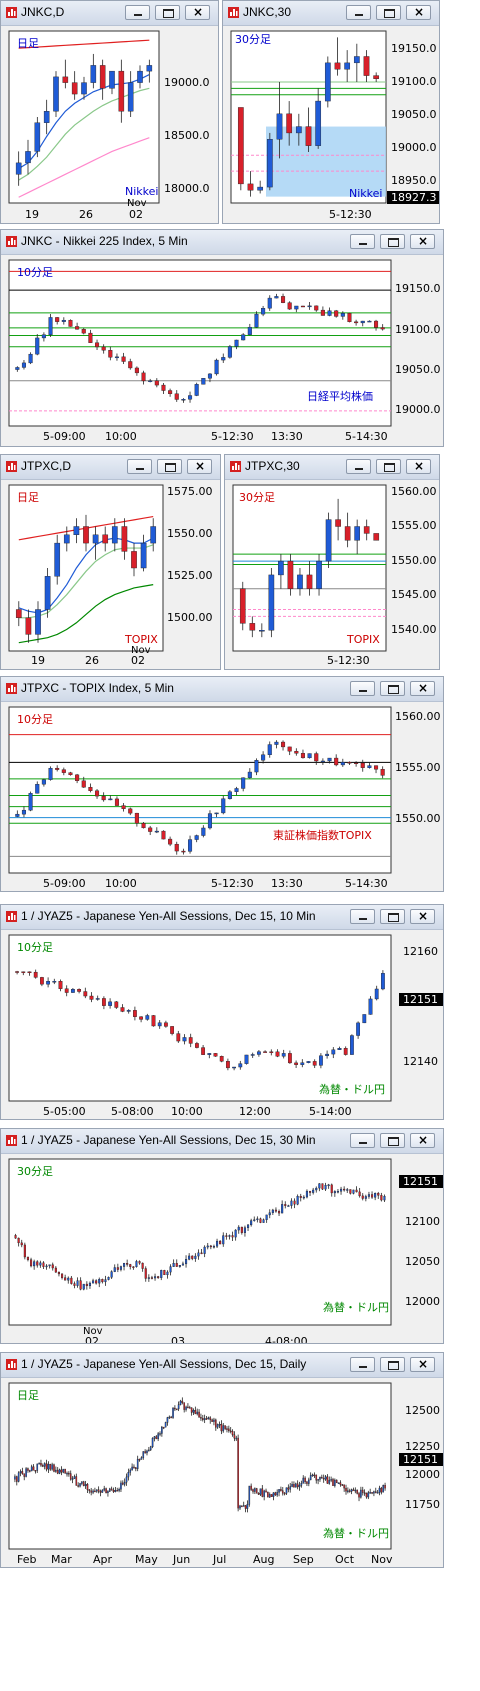 Image resolution: width=480 pixels, height=1691 pixels. What do you see at coordinates (420, 1459) in the screenshot?
I see `last-price-box: 12151` at bounding box center [420, 1459].